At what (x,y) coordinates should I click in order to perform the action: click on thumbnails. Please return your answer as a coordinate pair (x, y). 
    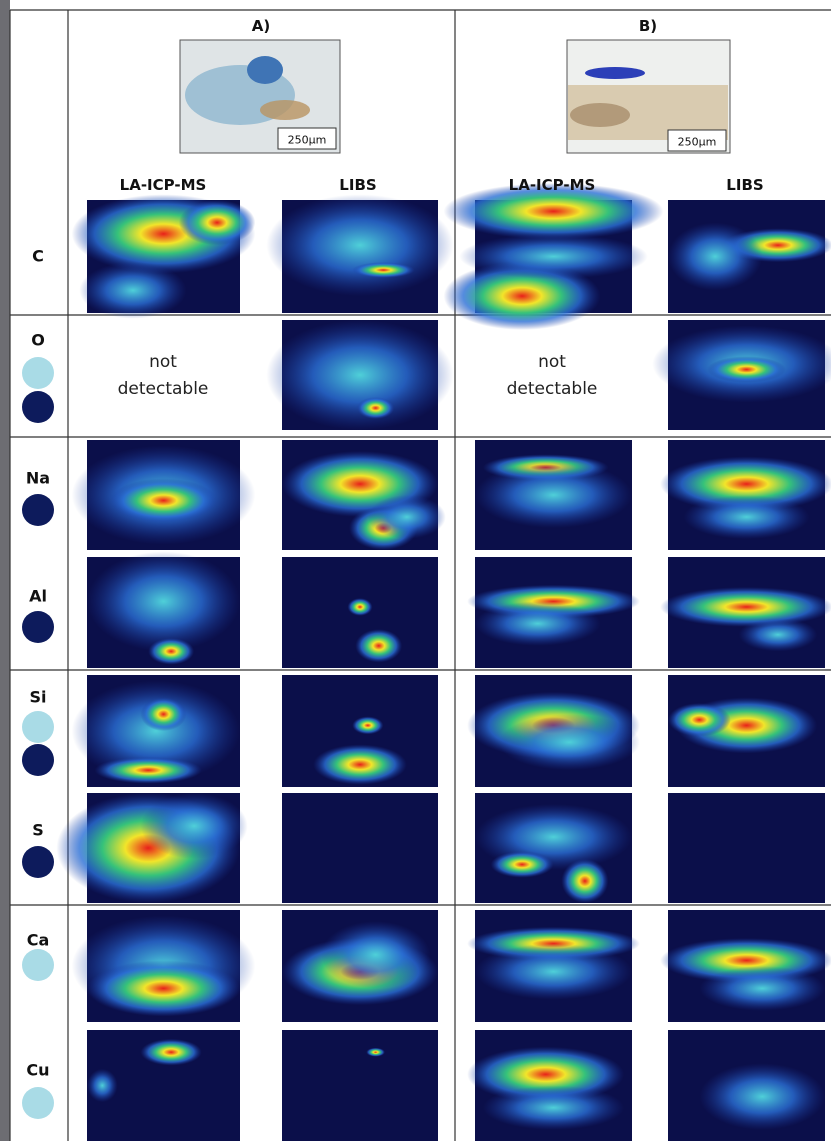
    Looking at the image, I should click on (455, 96).